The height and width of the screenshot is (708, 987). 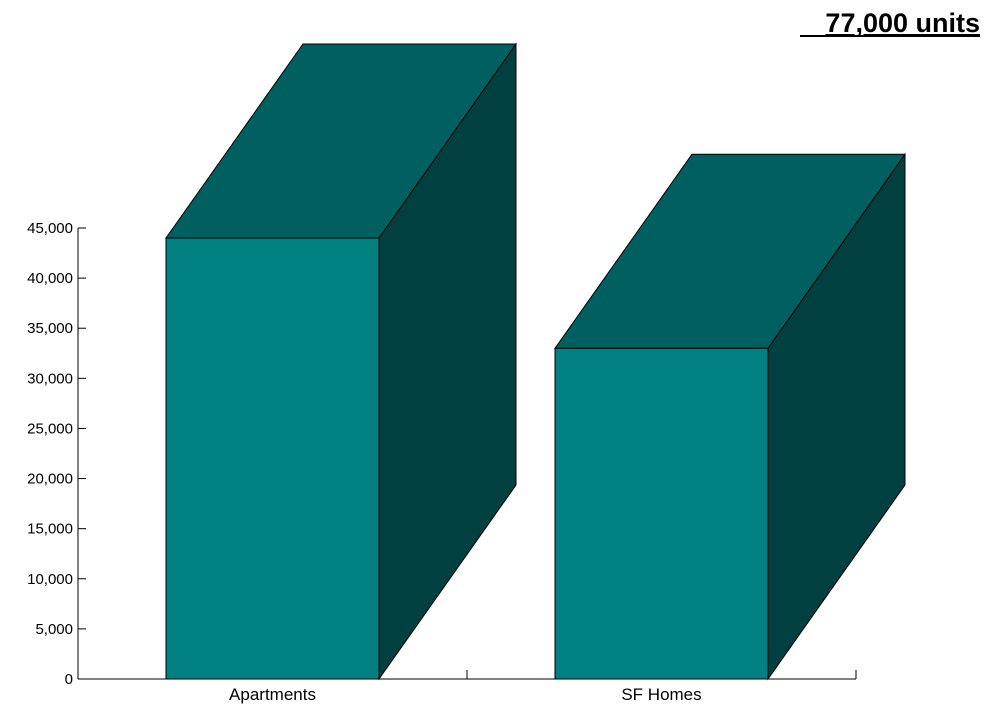 What do you see at coordinates (902, 23) in the screenshot?
I see `chart-title: 77,000 units` at bounding box center [902, 23].